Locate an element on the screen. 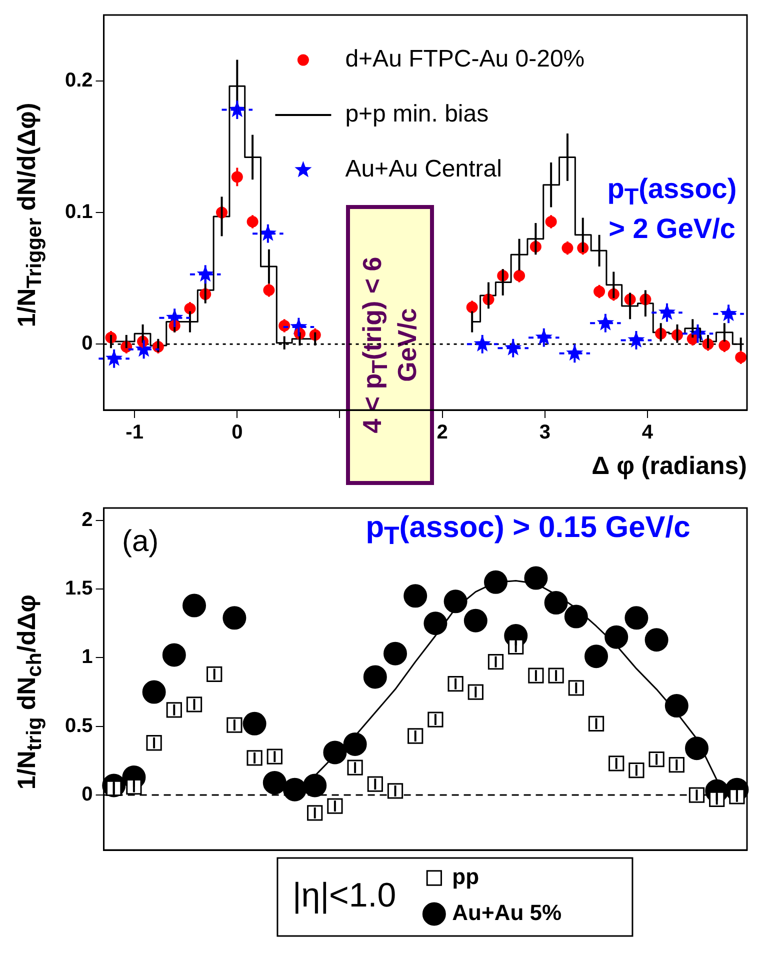 The image size is (771, 953). x-tick-label: 2 is located at coordinates (442, 433).